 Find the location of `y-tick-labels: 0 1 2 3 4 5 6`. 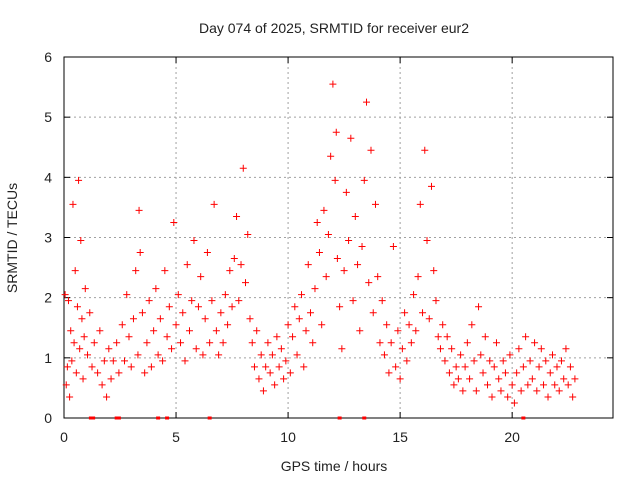

y-tick-labels: 0 1 2 3 4 5 6 is located at coordinates (48, 237).